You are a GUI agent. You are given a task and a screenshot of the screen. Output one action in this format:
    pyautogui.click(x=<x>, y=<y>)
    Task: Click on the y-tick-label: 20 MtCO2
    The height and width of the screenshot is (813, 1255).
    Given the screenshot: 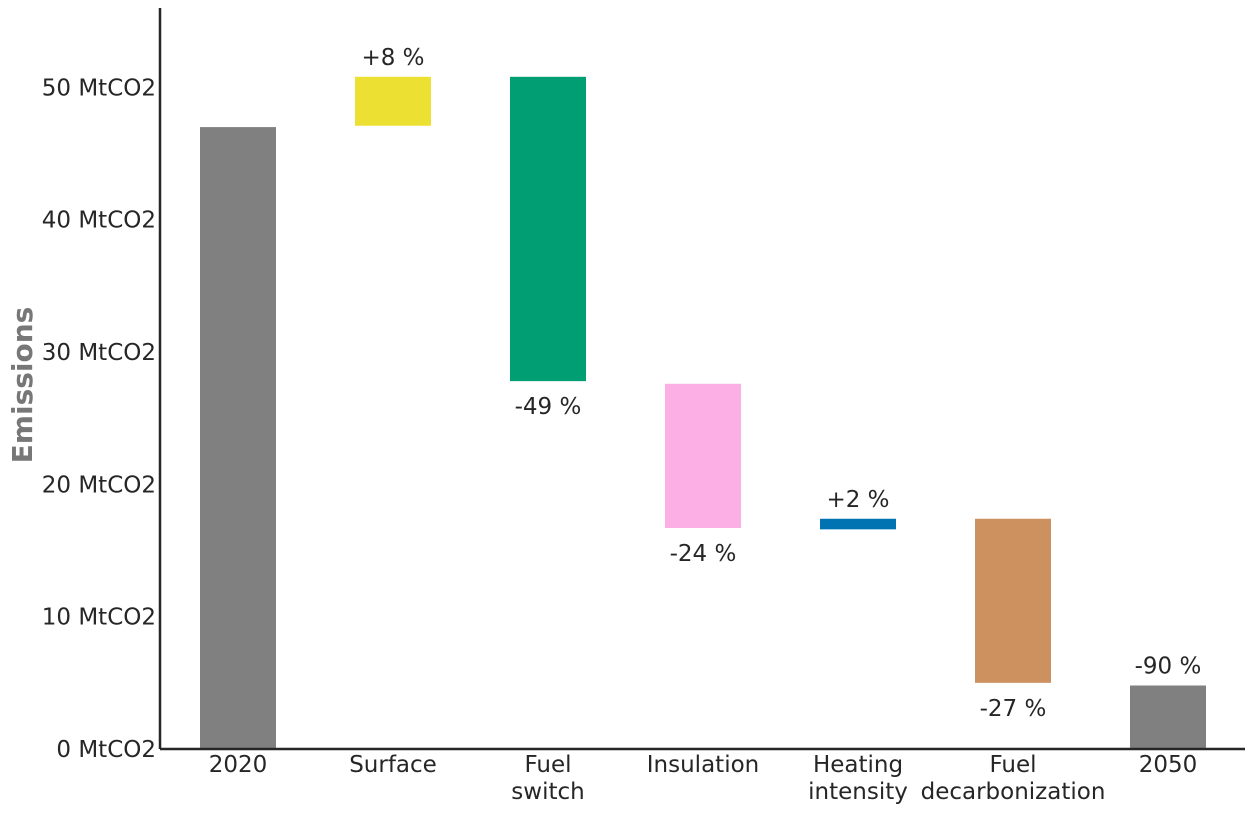 What is the action you would take?
    pyautogui.click(x=99, y=485)
    